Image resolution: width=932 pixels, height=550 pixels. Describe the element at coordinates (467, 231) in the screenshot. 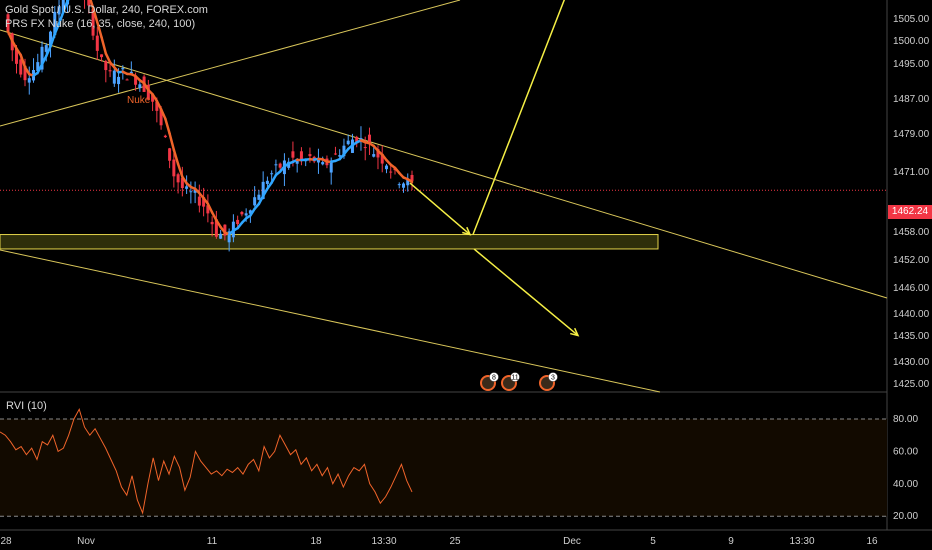

I see `arrow-head` at that location.